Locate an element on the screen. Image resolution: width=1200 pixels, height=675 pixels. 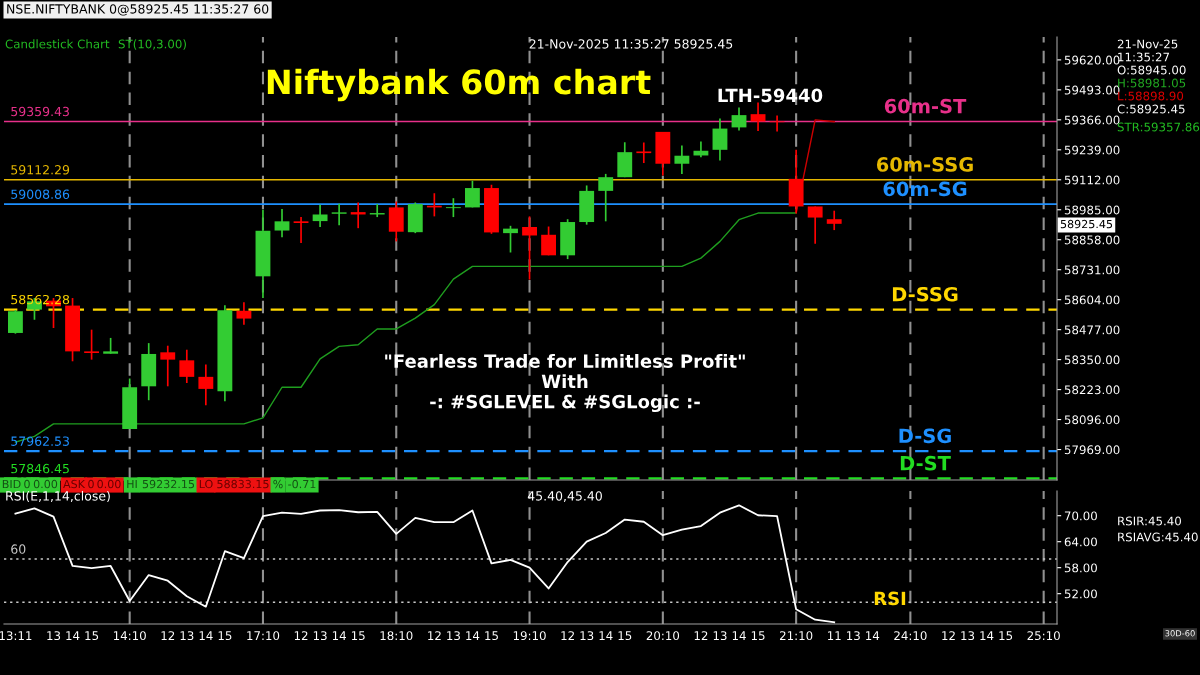
annotation: 57846.45 is located at coordinates (40, 468).